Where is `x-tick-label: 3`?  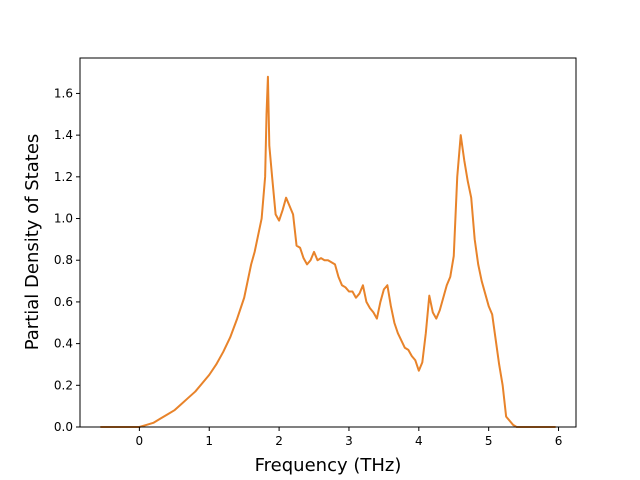 x-tick-label: 3 is located at coordinates (349, 441).